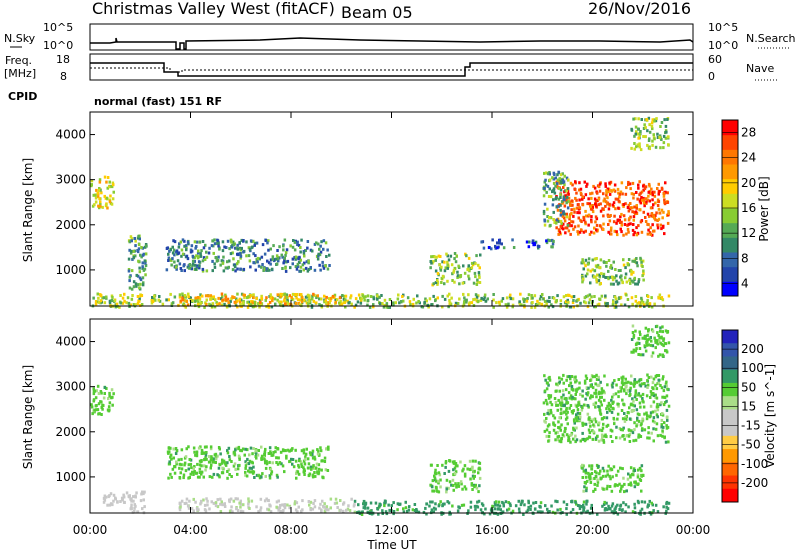  What do you see at coordinates (748, 387) in the screenshot?
I see `colorbar-tick-label: 50` at bounding box center [748, 387].